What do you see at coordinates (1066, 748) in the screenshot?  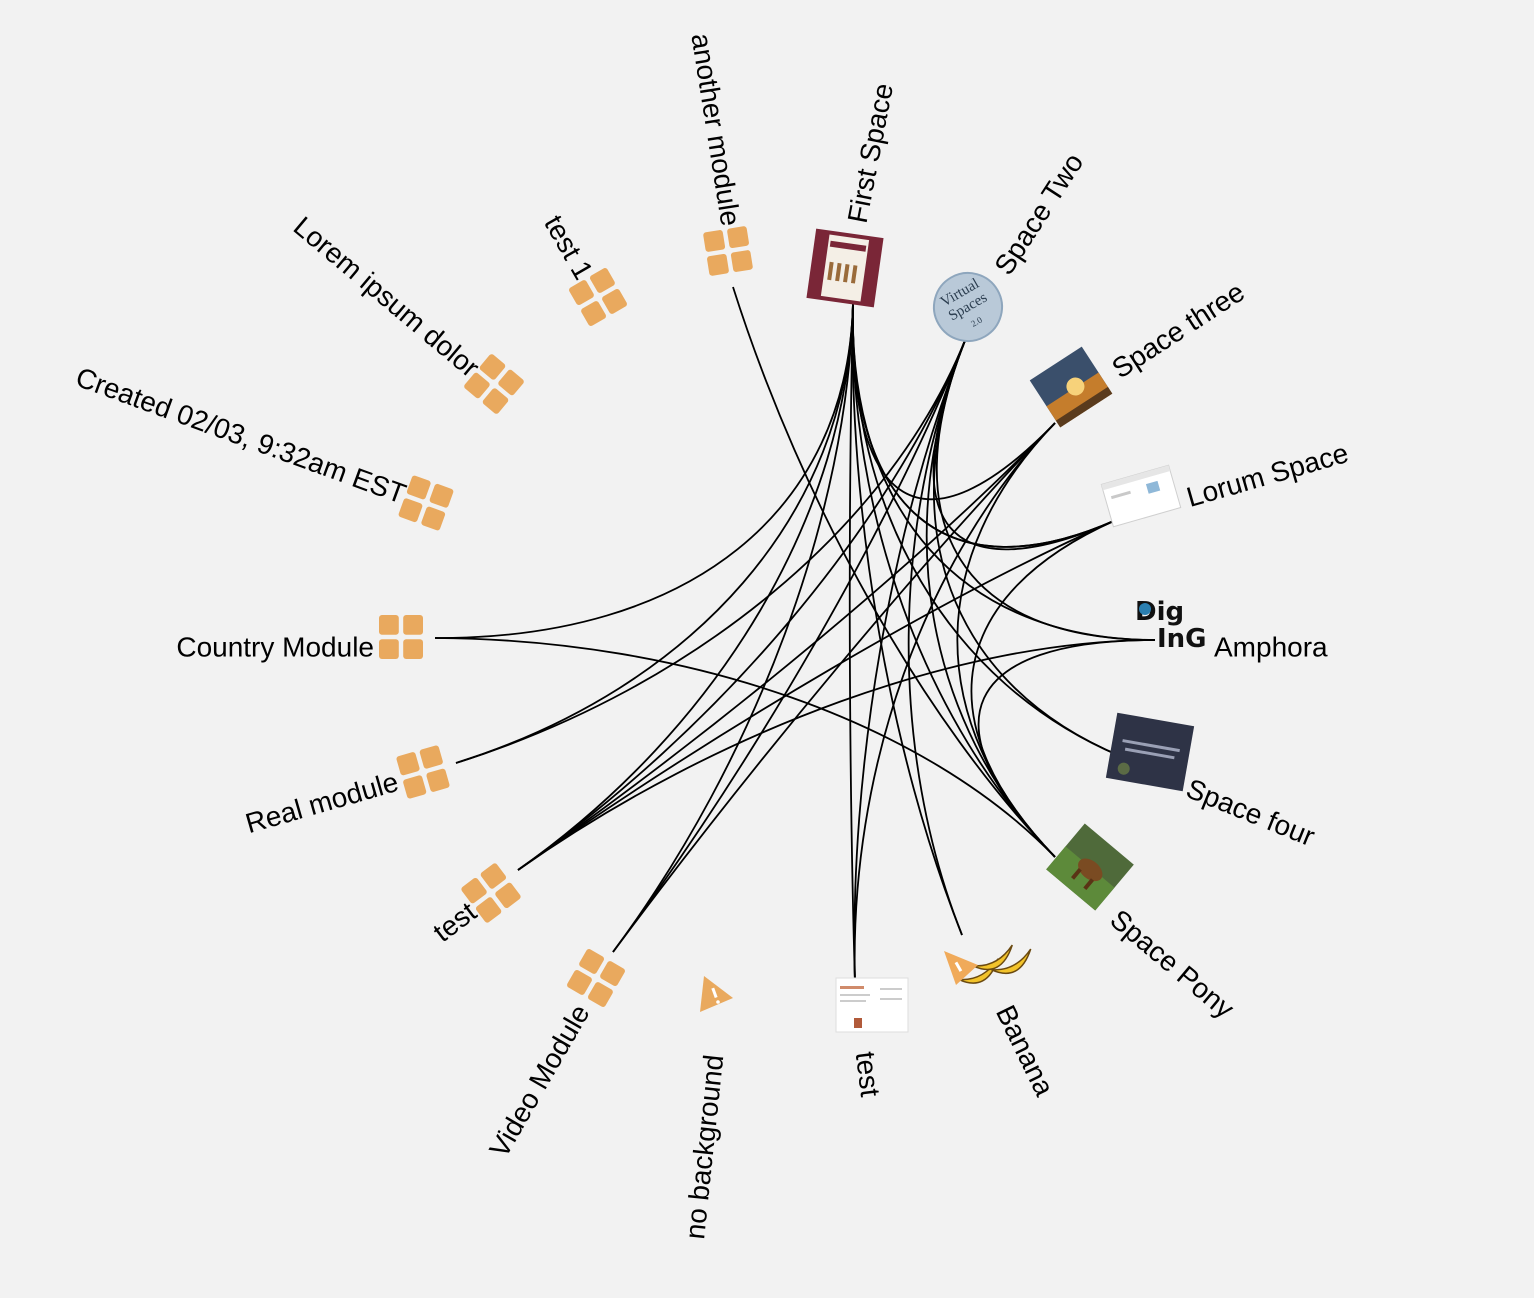 I see `edge-amphora-space-pony` at bounding box center [1066, 748].